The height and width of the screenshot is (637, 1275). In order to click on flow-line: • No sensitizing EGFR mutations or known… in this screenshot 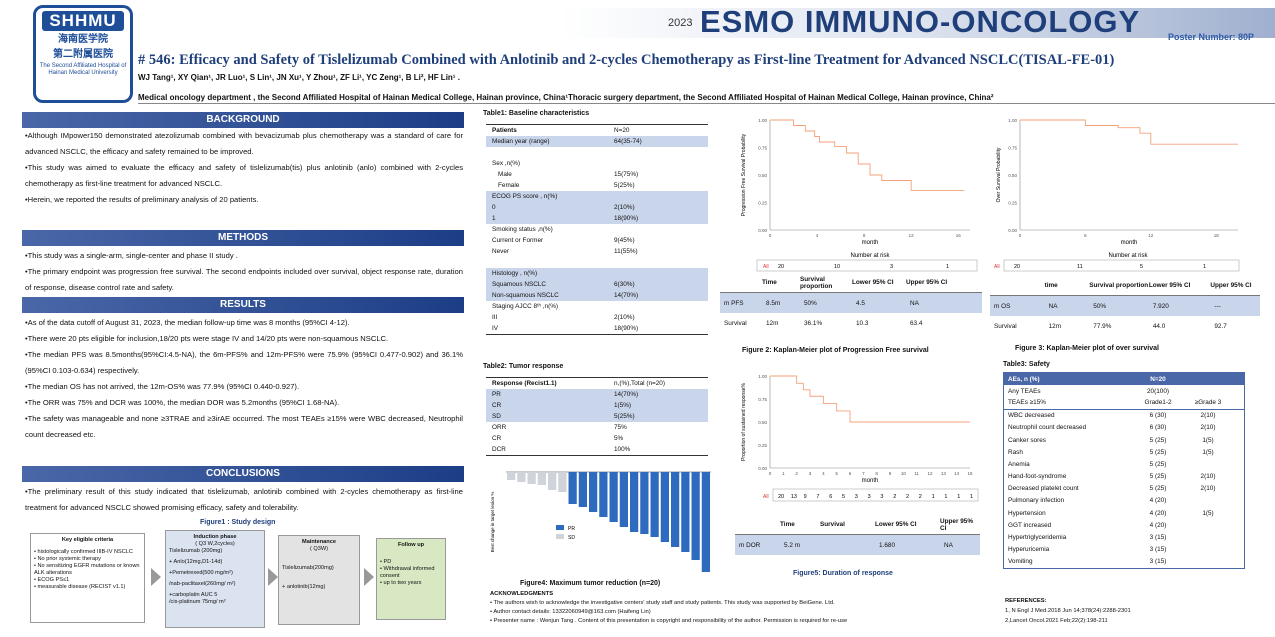, I will do `click(87, 569)`.